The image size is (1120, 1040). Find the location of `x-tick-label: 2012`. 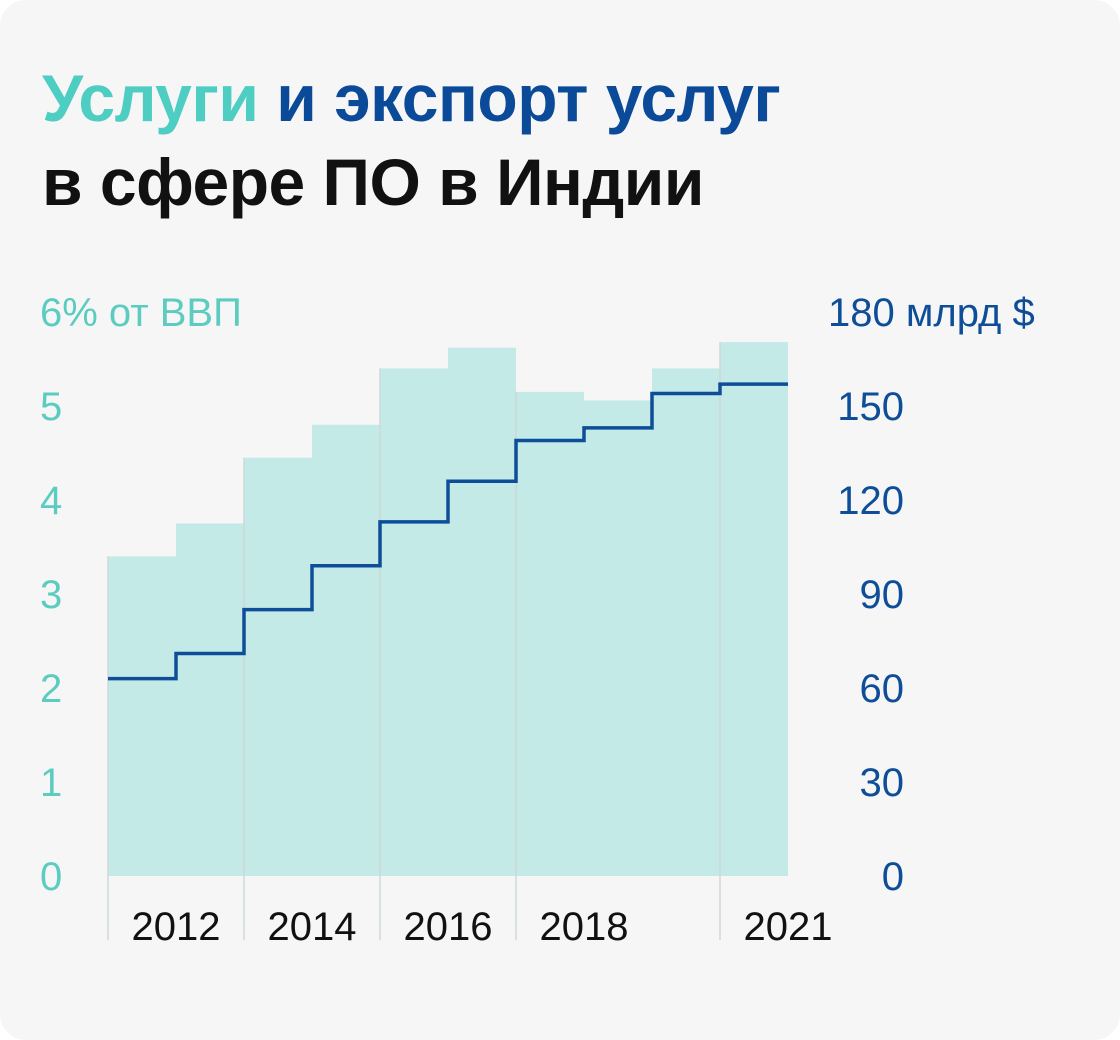

x-tick-label: 2012 is located at coordinates (176, 927).